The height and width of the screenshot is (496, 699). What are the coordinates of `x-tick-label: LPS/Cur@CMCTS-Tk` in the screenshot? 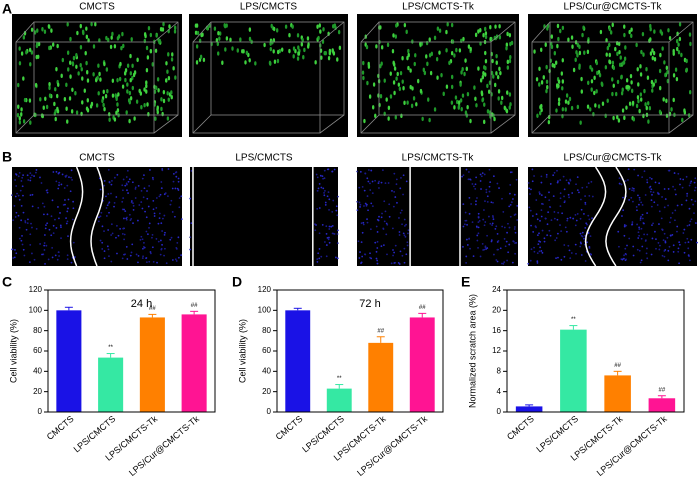 It's located at (164, 445).